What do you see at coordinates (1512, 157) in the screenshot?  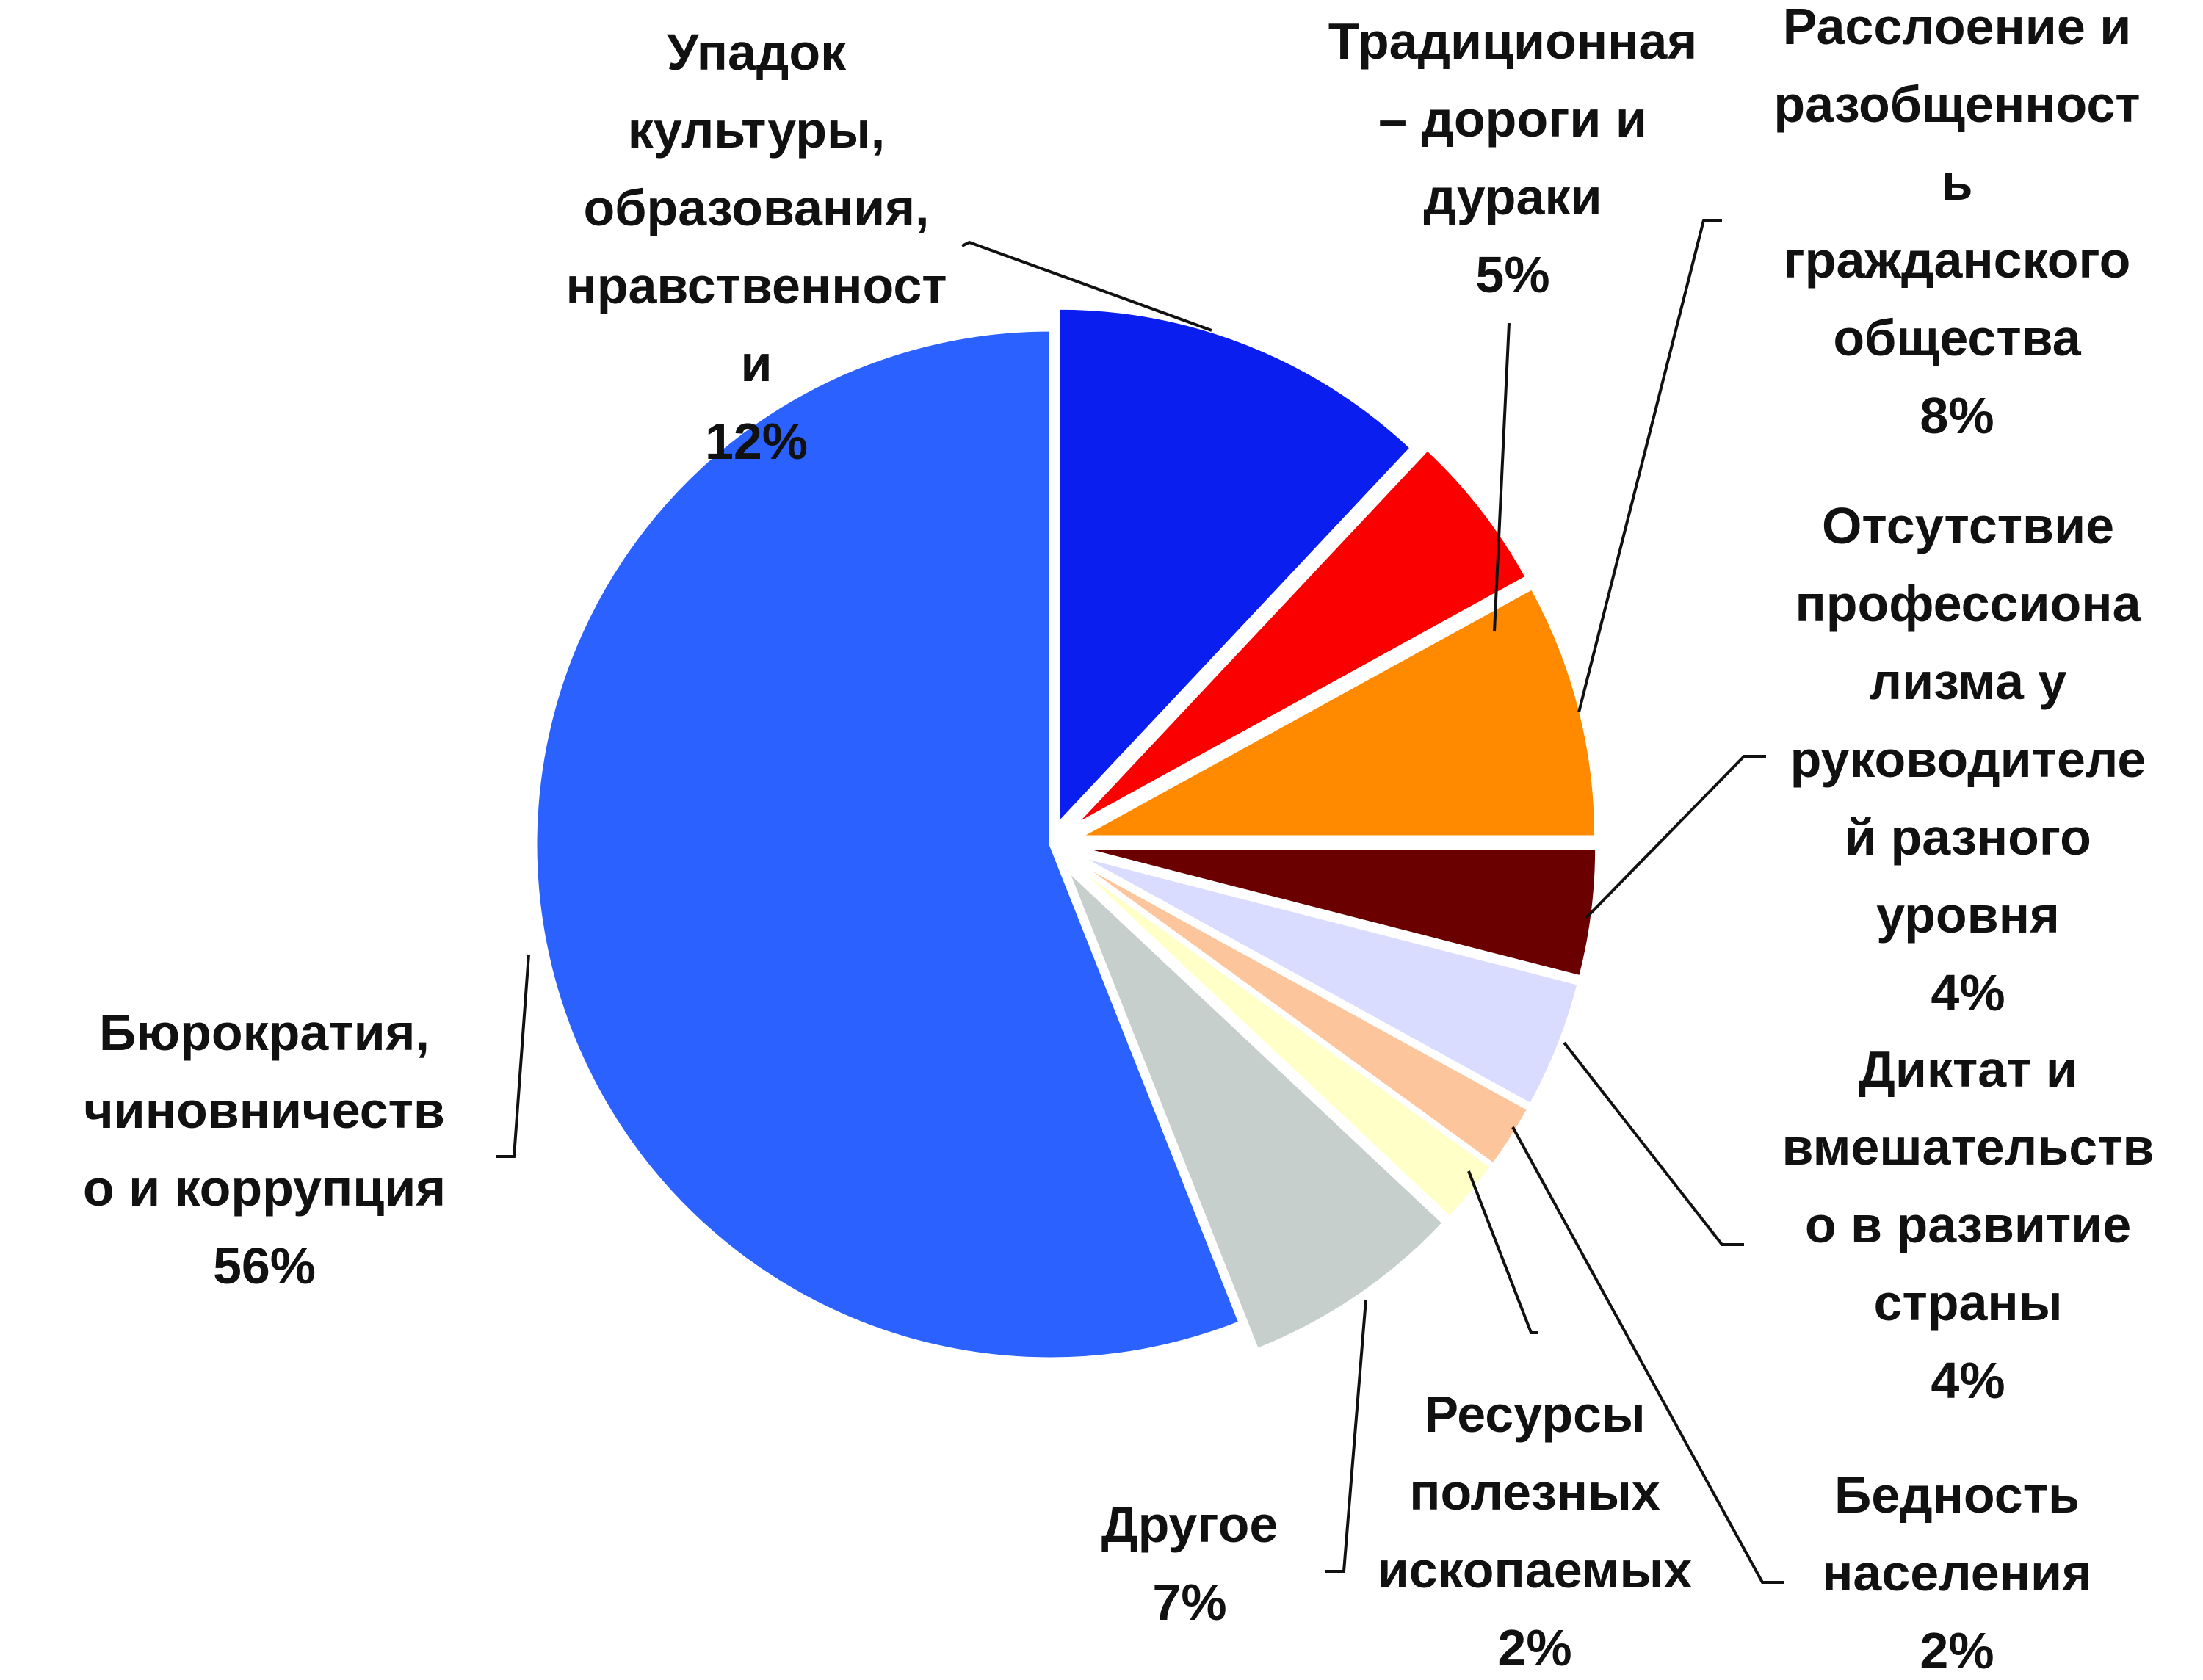 I see `slice-label: Традиционная – дороги и дураки 5%` at bounding box center [1512, 157].